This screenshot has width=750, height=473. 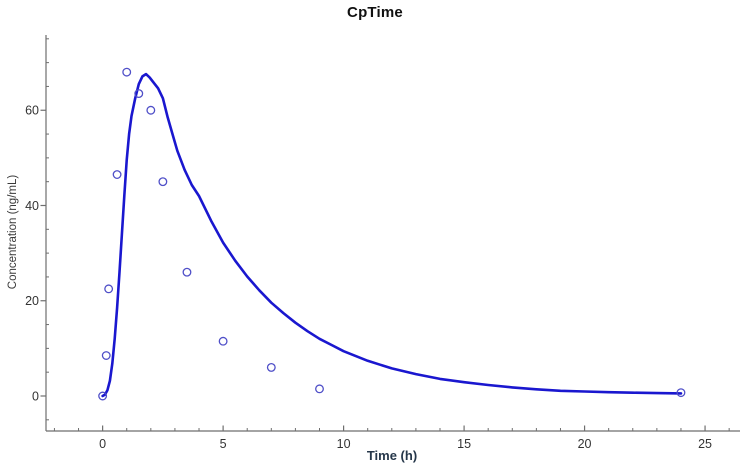 I want to click on y-tick-label: 20, so click(x=32, y=301).